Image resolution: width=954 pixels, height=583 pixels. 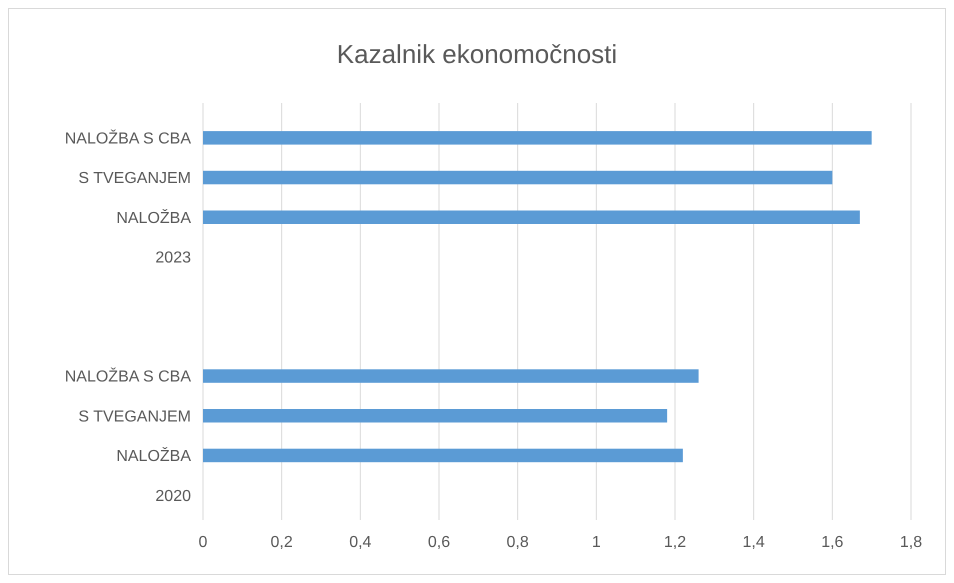 I want to click on x-tick-label: 1, so click(x=596, y=542).